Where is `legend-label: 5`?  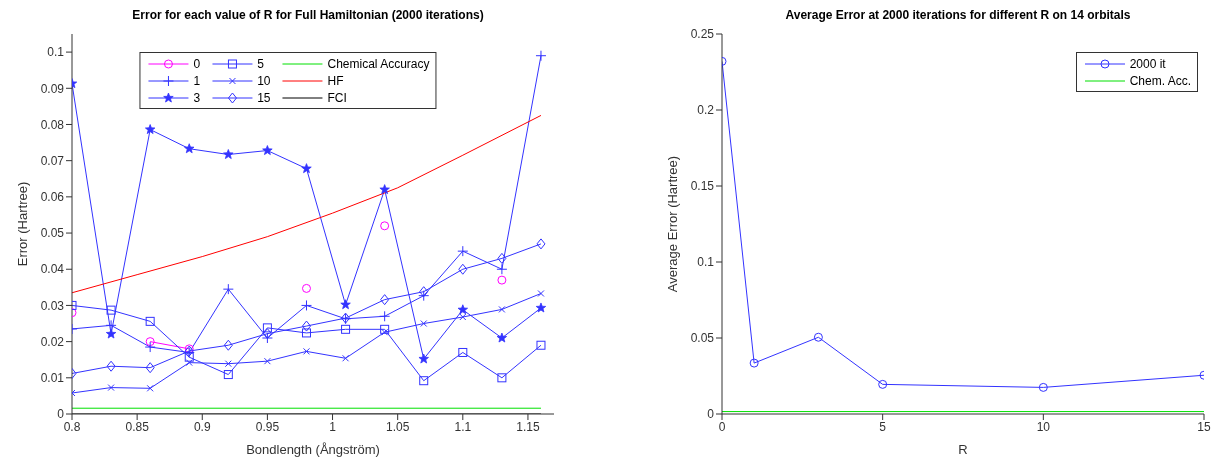
legend-label: 5 is located at coordinates (260, 63).